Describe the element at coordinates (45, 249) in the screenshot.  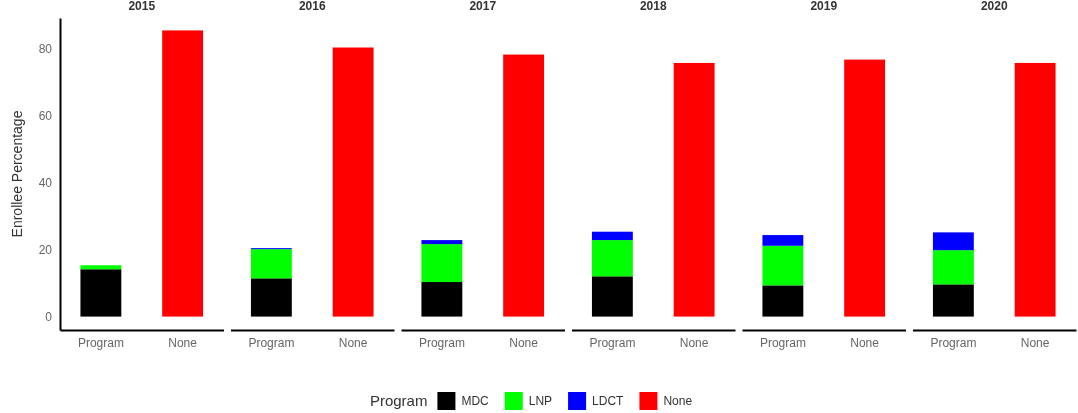
I see `y-tick-label: 20` at that location.